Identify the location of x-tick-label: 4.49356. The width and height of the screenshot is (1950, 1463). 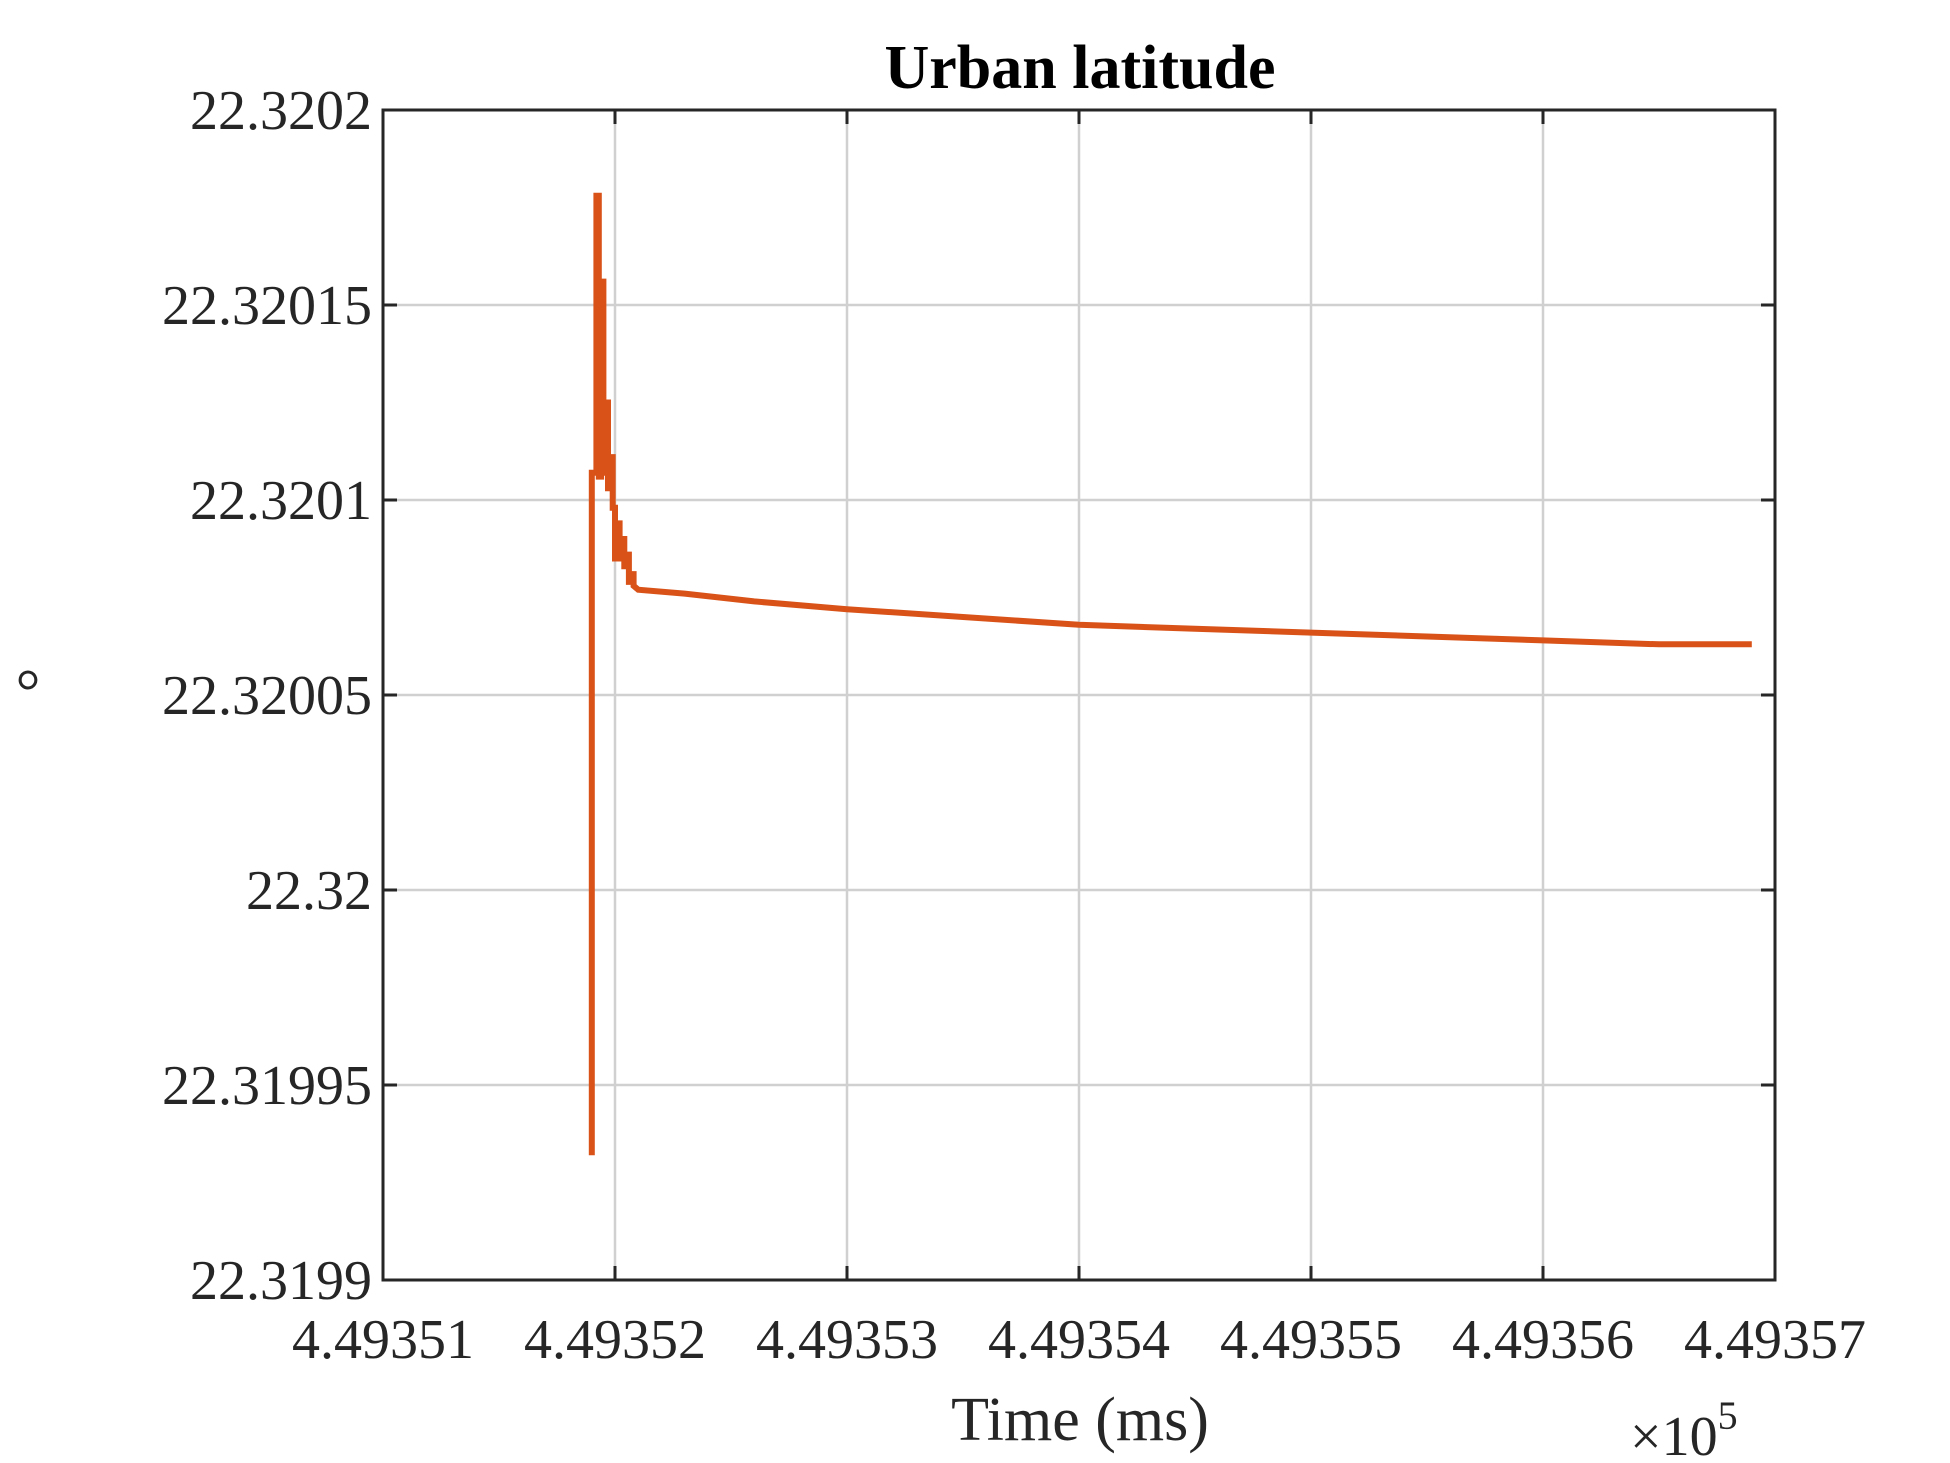
(1543, 1340).